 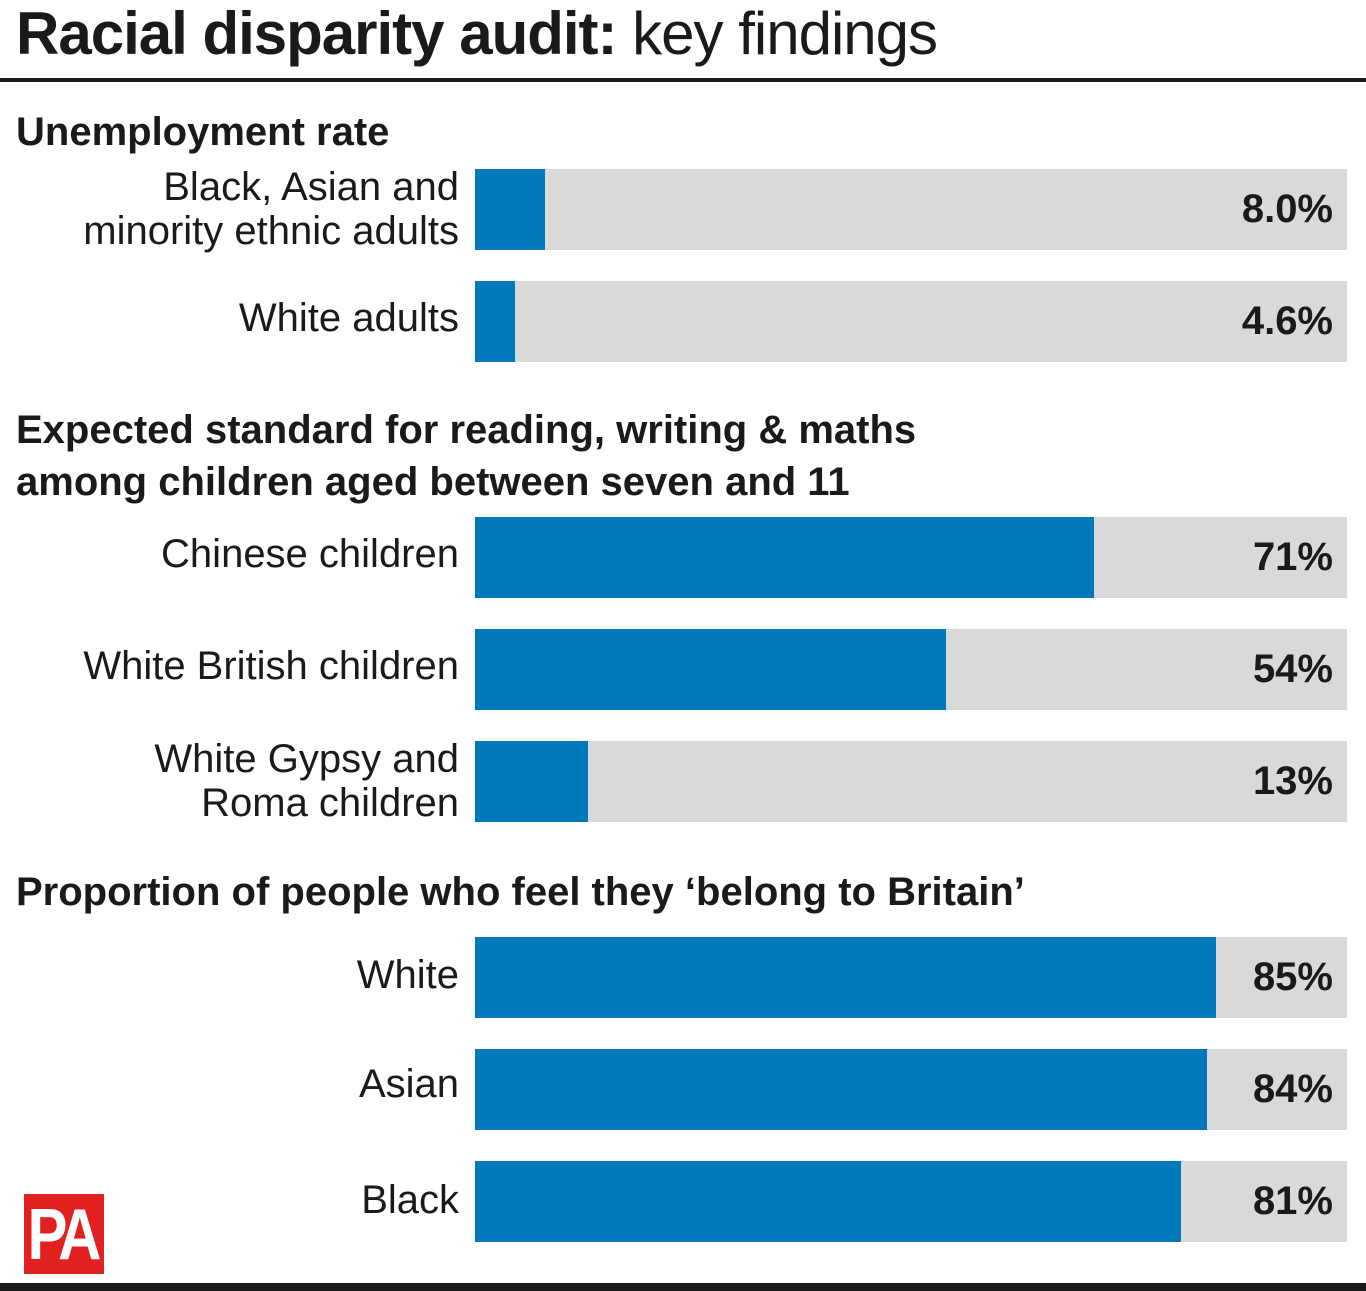 I want to click on row-label: White adults, so click(x=349, y=318).